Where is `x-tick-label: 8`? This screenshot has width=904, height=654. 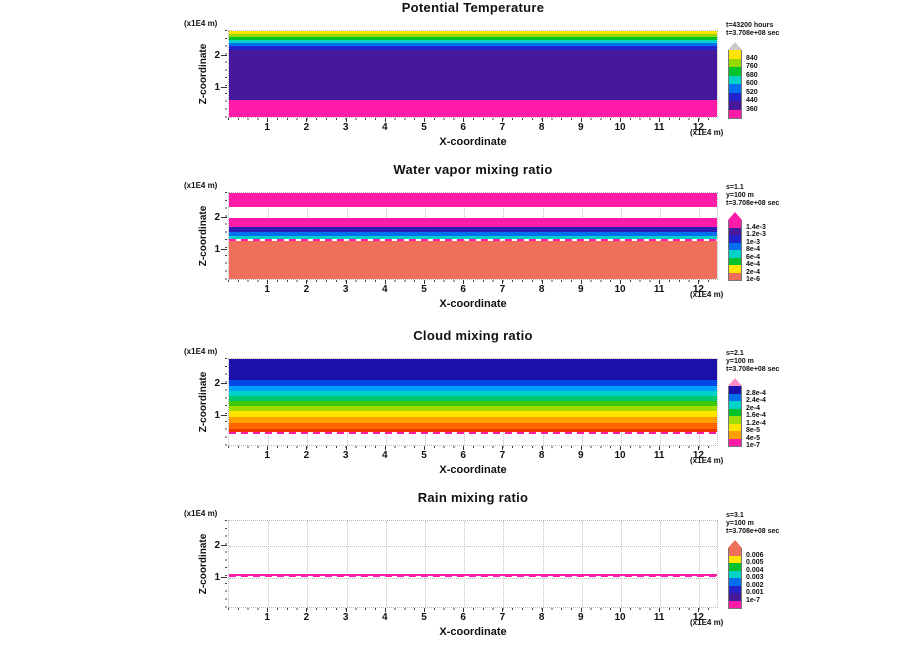
x-tick-label: 8 is located at coordinates (541, 289).